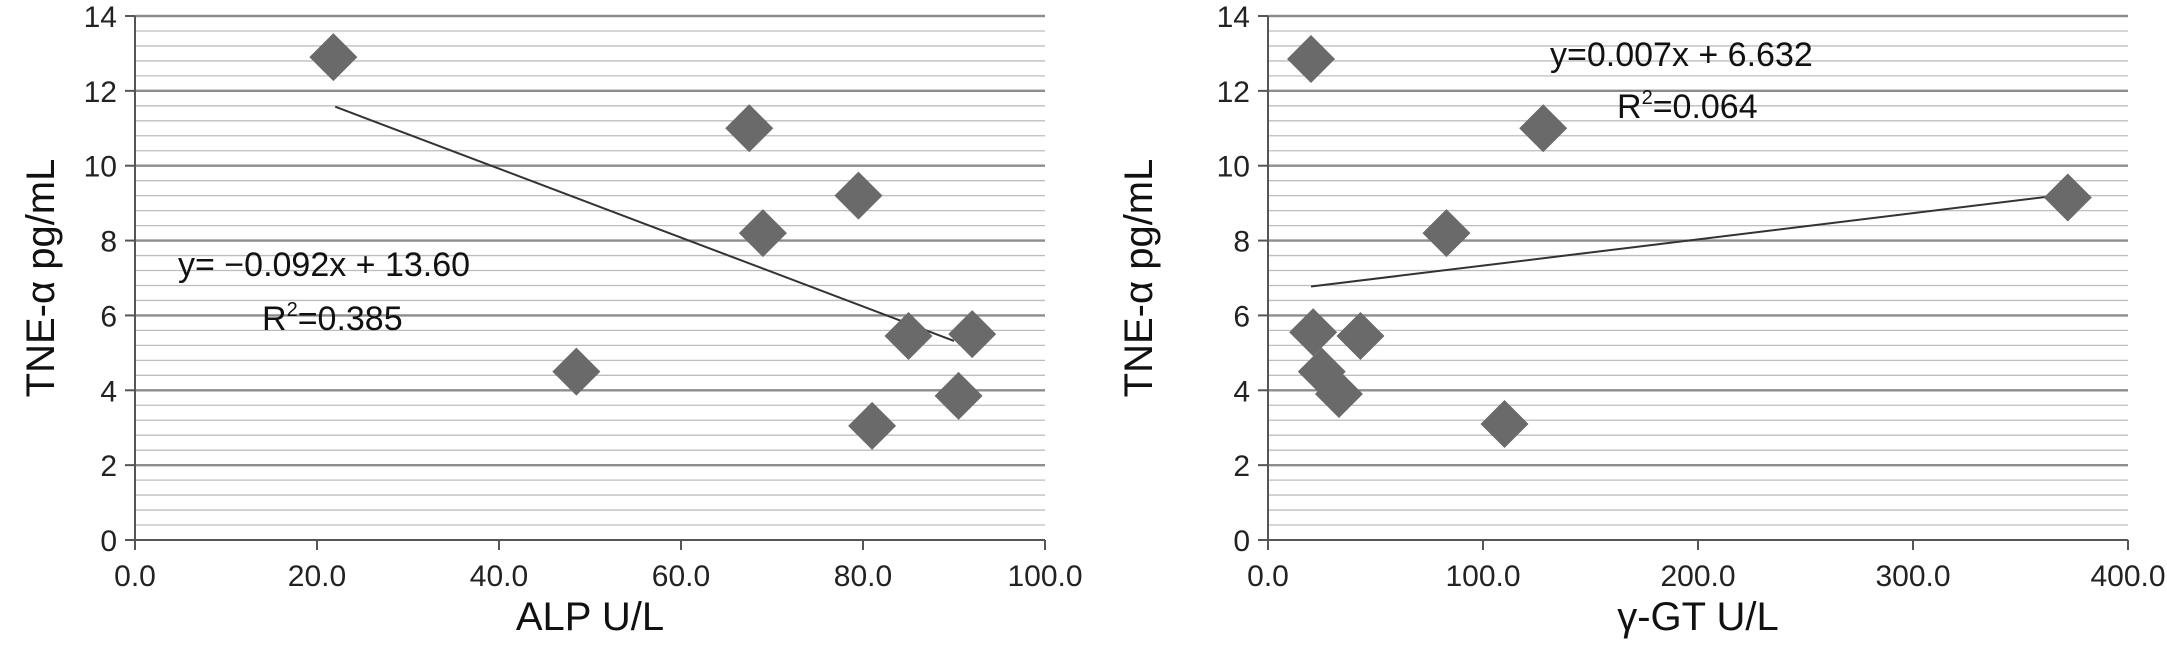 This screenshot has width=2167, height=667. I want to click on alp-r-squared: R2=0.385, so click(332, 318).